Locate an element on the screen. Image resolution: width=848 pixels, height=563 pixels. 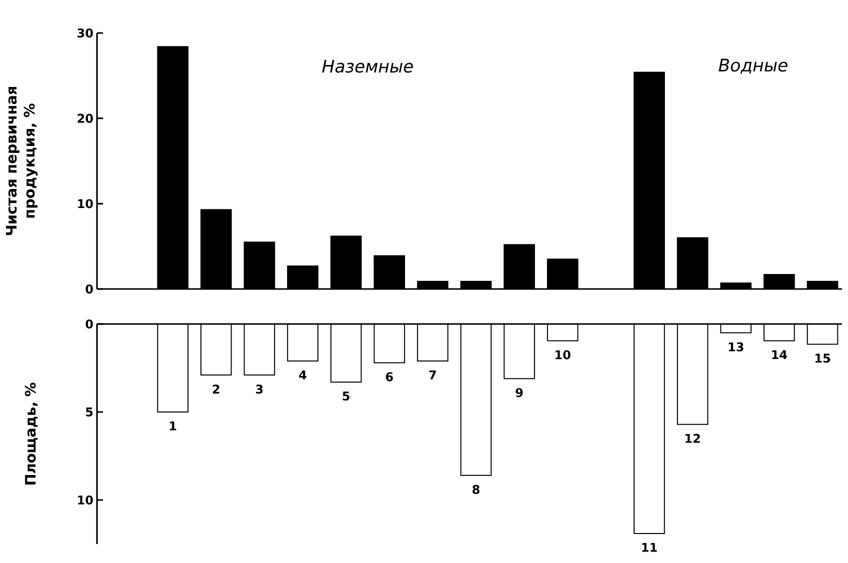
x-tick-label: 15 is located at coordinates (823, 358).